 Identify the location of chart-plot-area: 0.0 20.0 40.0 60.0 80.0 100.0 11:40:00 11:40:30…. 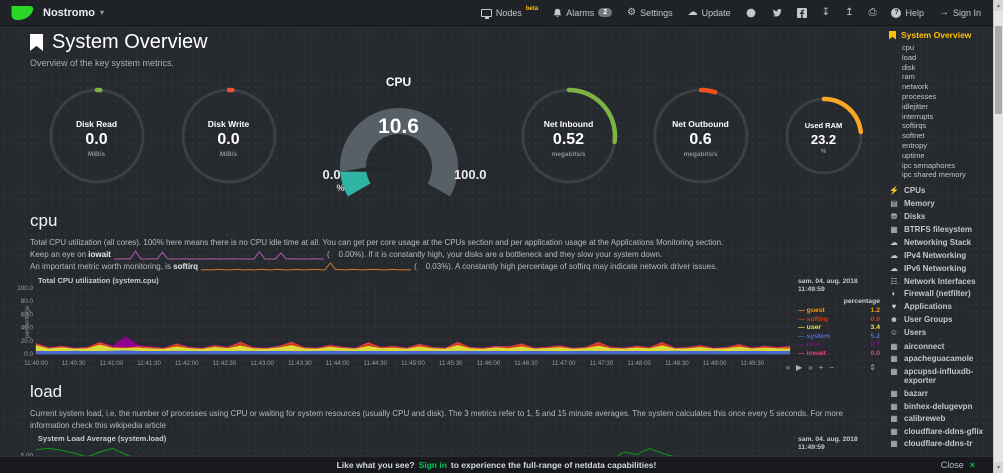
(400, 328).